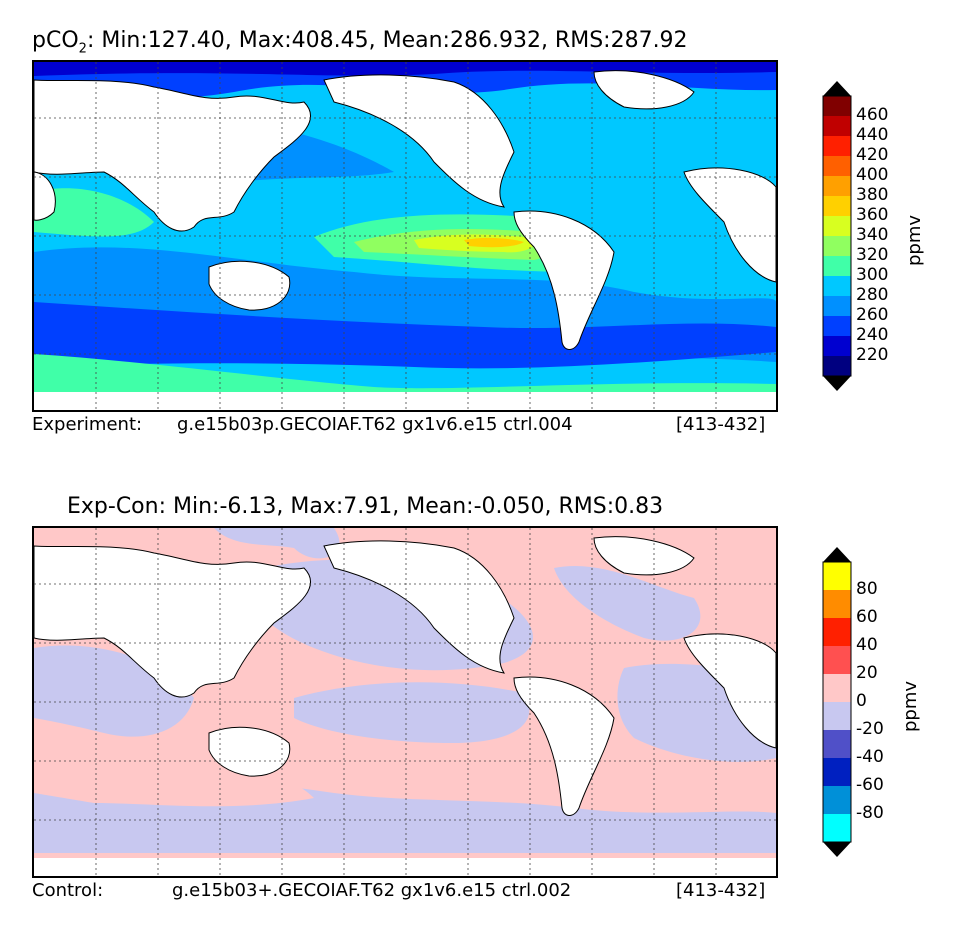 This screenshot has height=932, width=955. I want to click on ocean-band-300-320-indian, so click(94, 212).